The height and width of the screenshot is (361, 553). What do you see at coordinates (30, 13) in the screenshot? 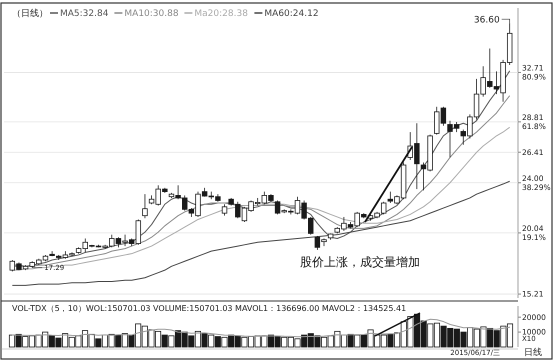
I see `chart-title: （日线）` at bounding box center [30, 13].